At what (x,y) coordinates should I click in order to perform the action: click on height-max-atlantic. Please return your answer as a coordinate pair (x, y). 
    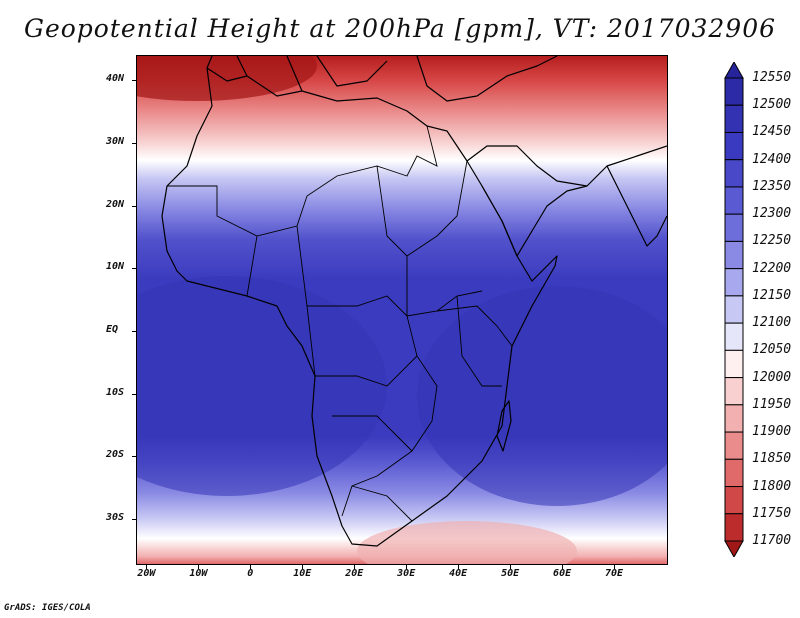
    Looking at the image, I should click on (262, 386).